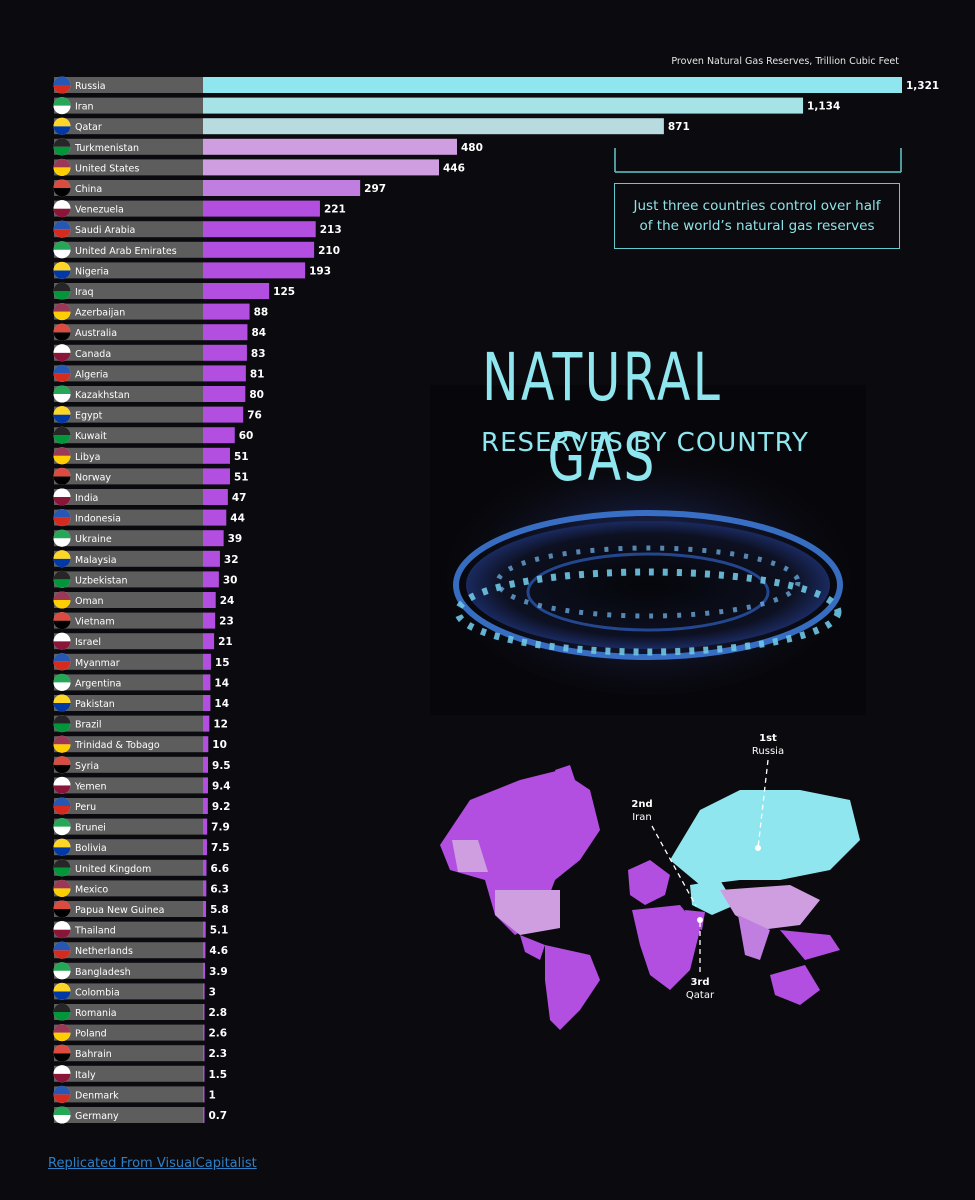 This screenshot has height=1200, width=975. What do you see at coordinates (62, 843) in the screenshot?
I see `flag-upper-bolivia` at bounding box center [62, 843].